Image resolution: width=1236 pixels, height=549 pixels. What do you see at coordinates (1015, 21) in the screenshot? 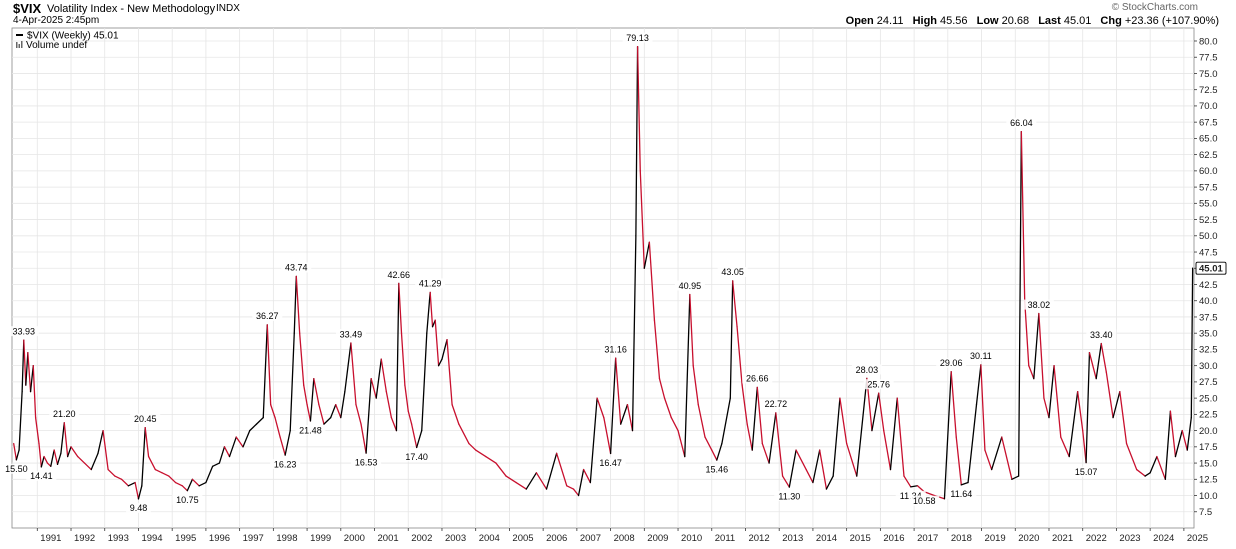
I see `low-value: 20.68` at bounding box center [1015, 21].